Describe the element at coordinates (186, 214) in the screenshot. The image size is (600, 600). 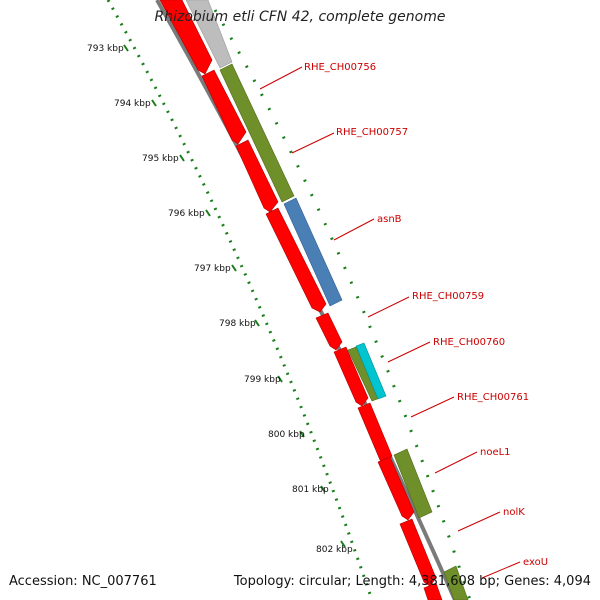
I see `kbp-label-796: 796 kbp` at that location.